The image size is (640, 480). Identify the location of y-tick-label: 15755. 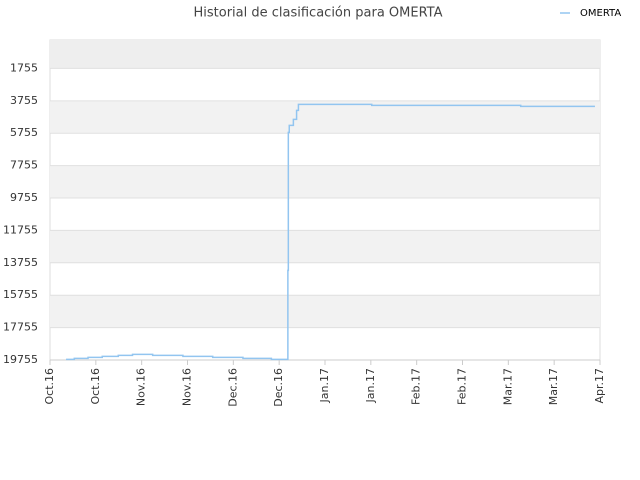
(20, 294).